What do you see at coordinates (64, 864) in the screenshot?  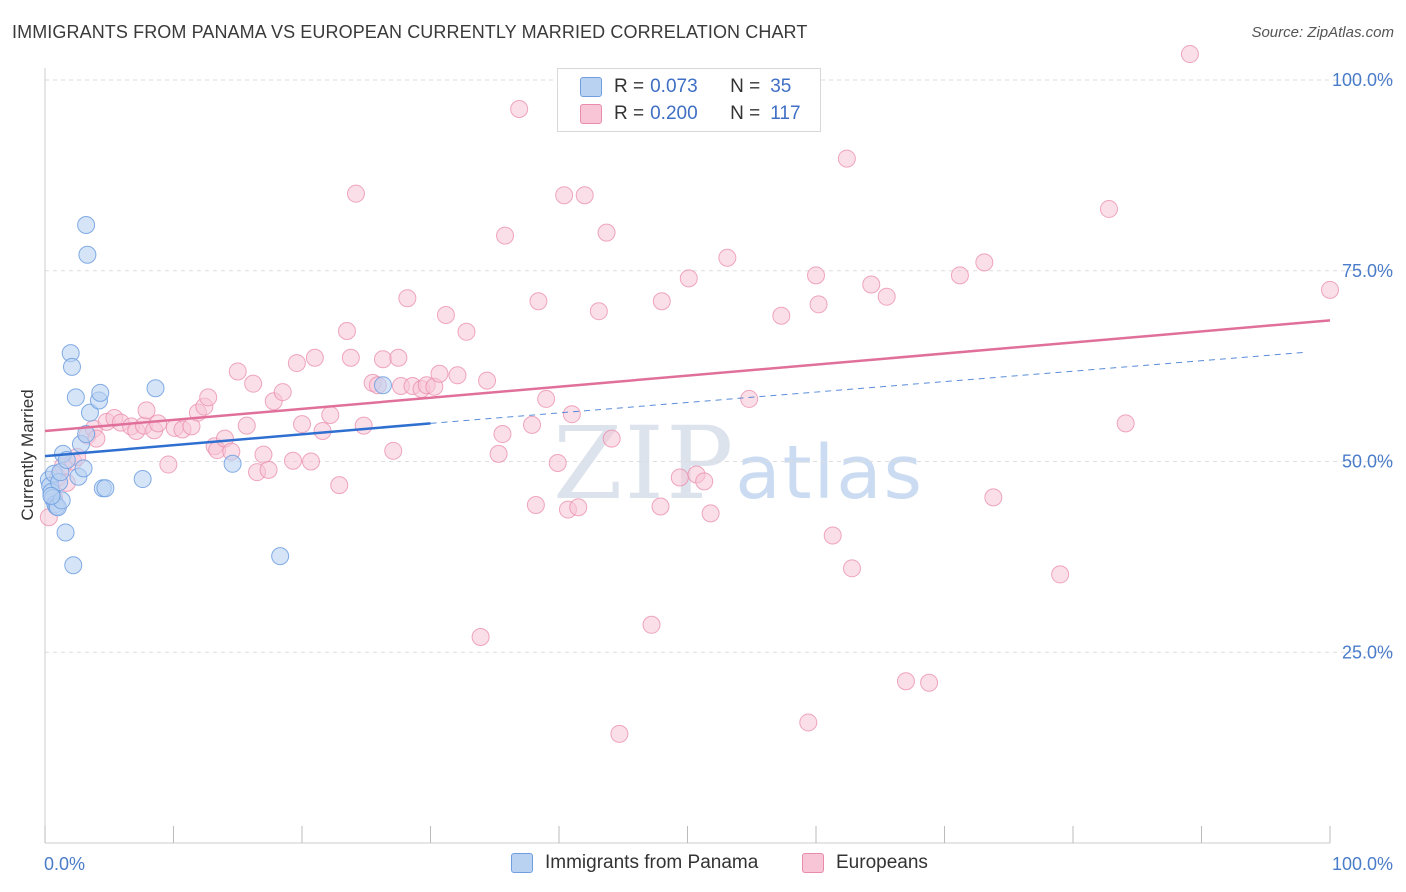 I see `x-tick-label: 0.0%` at bounding box center [64, 864].